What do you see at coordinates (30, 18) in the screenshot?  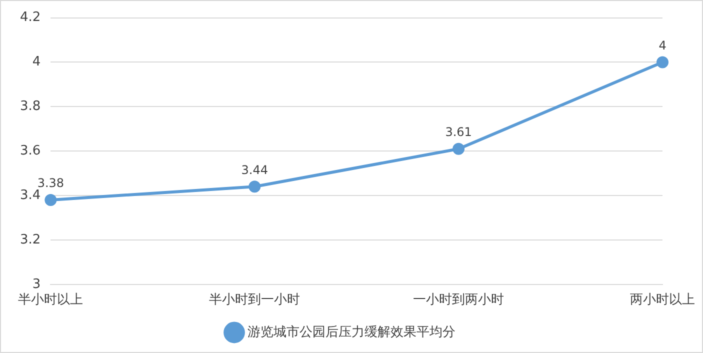 I see `y-tick-label: 4.2` at bounding box center [30, 18].